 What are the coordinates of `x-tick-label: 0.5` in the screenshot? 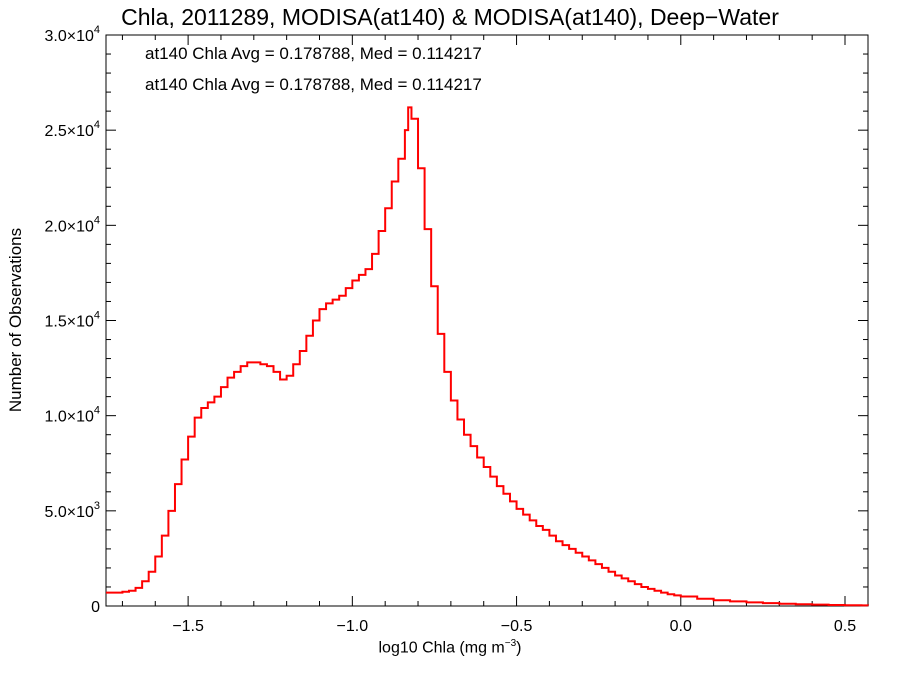 It's located at (845, 626).